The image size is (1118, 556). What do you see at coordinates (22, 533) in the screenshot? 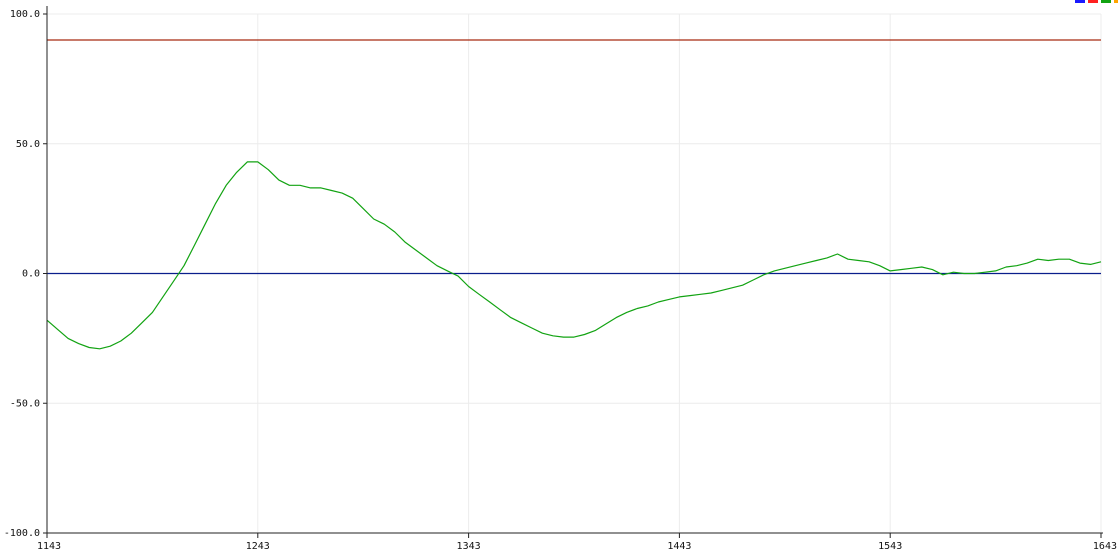
I see `y-tick-label: -100.0` at bounding box center [22, 533].